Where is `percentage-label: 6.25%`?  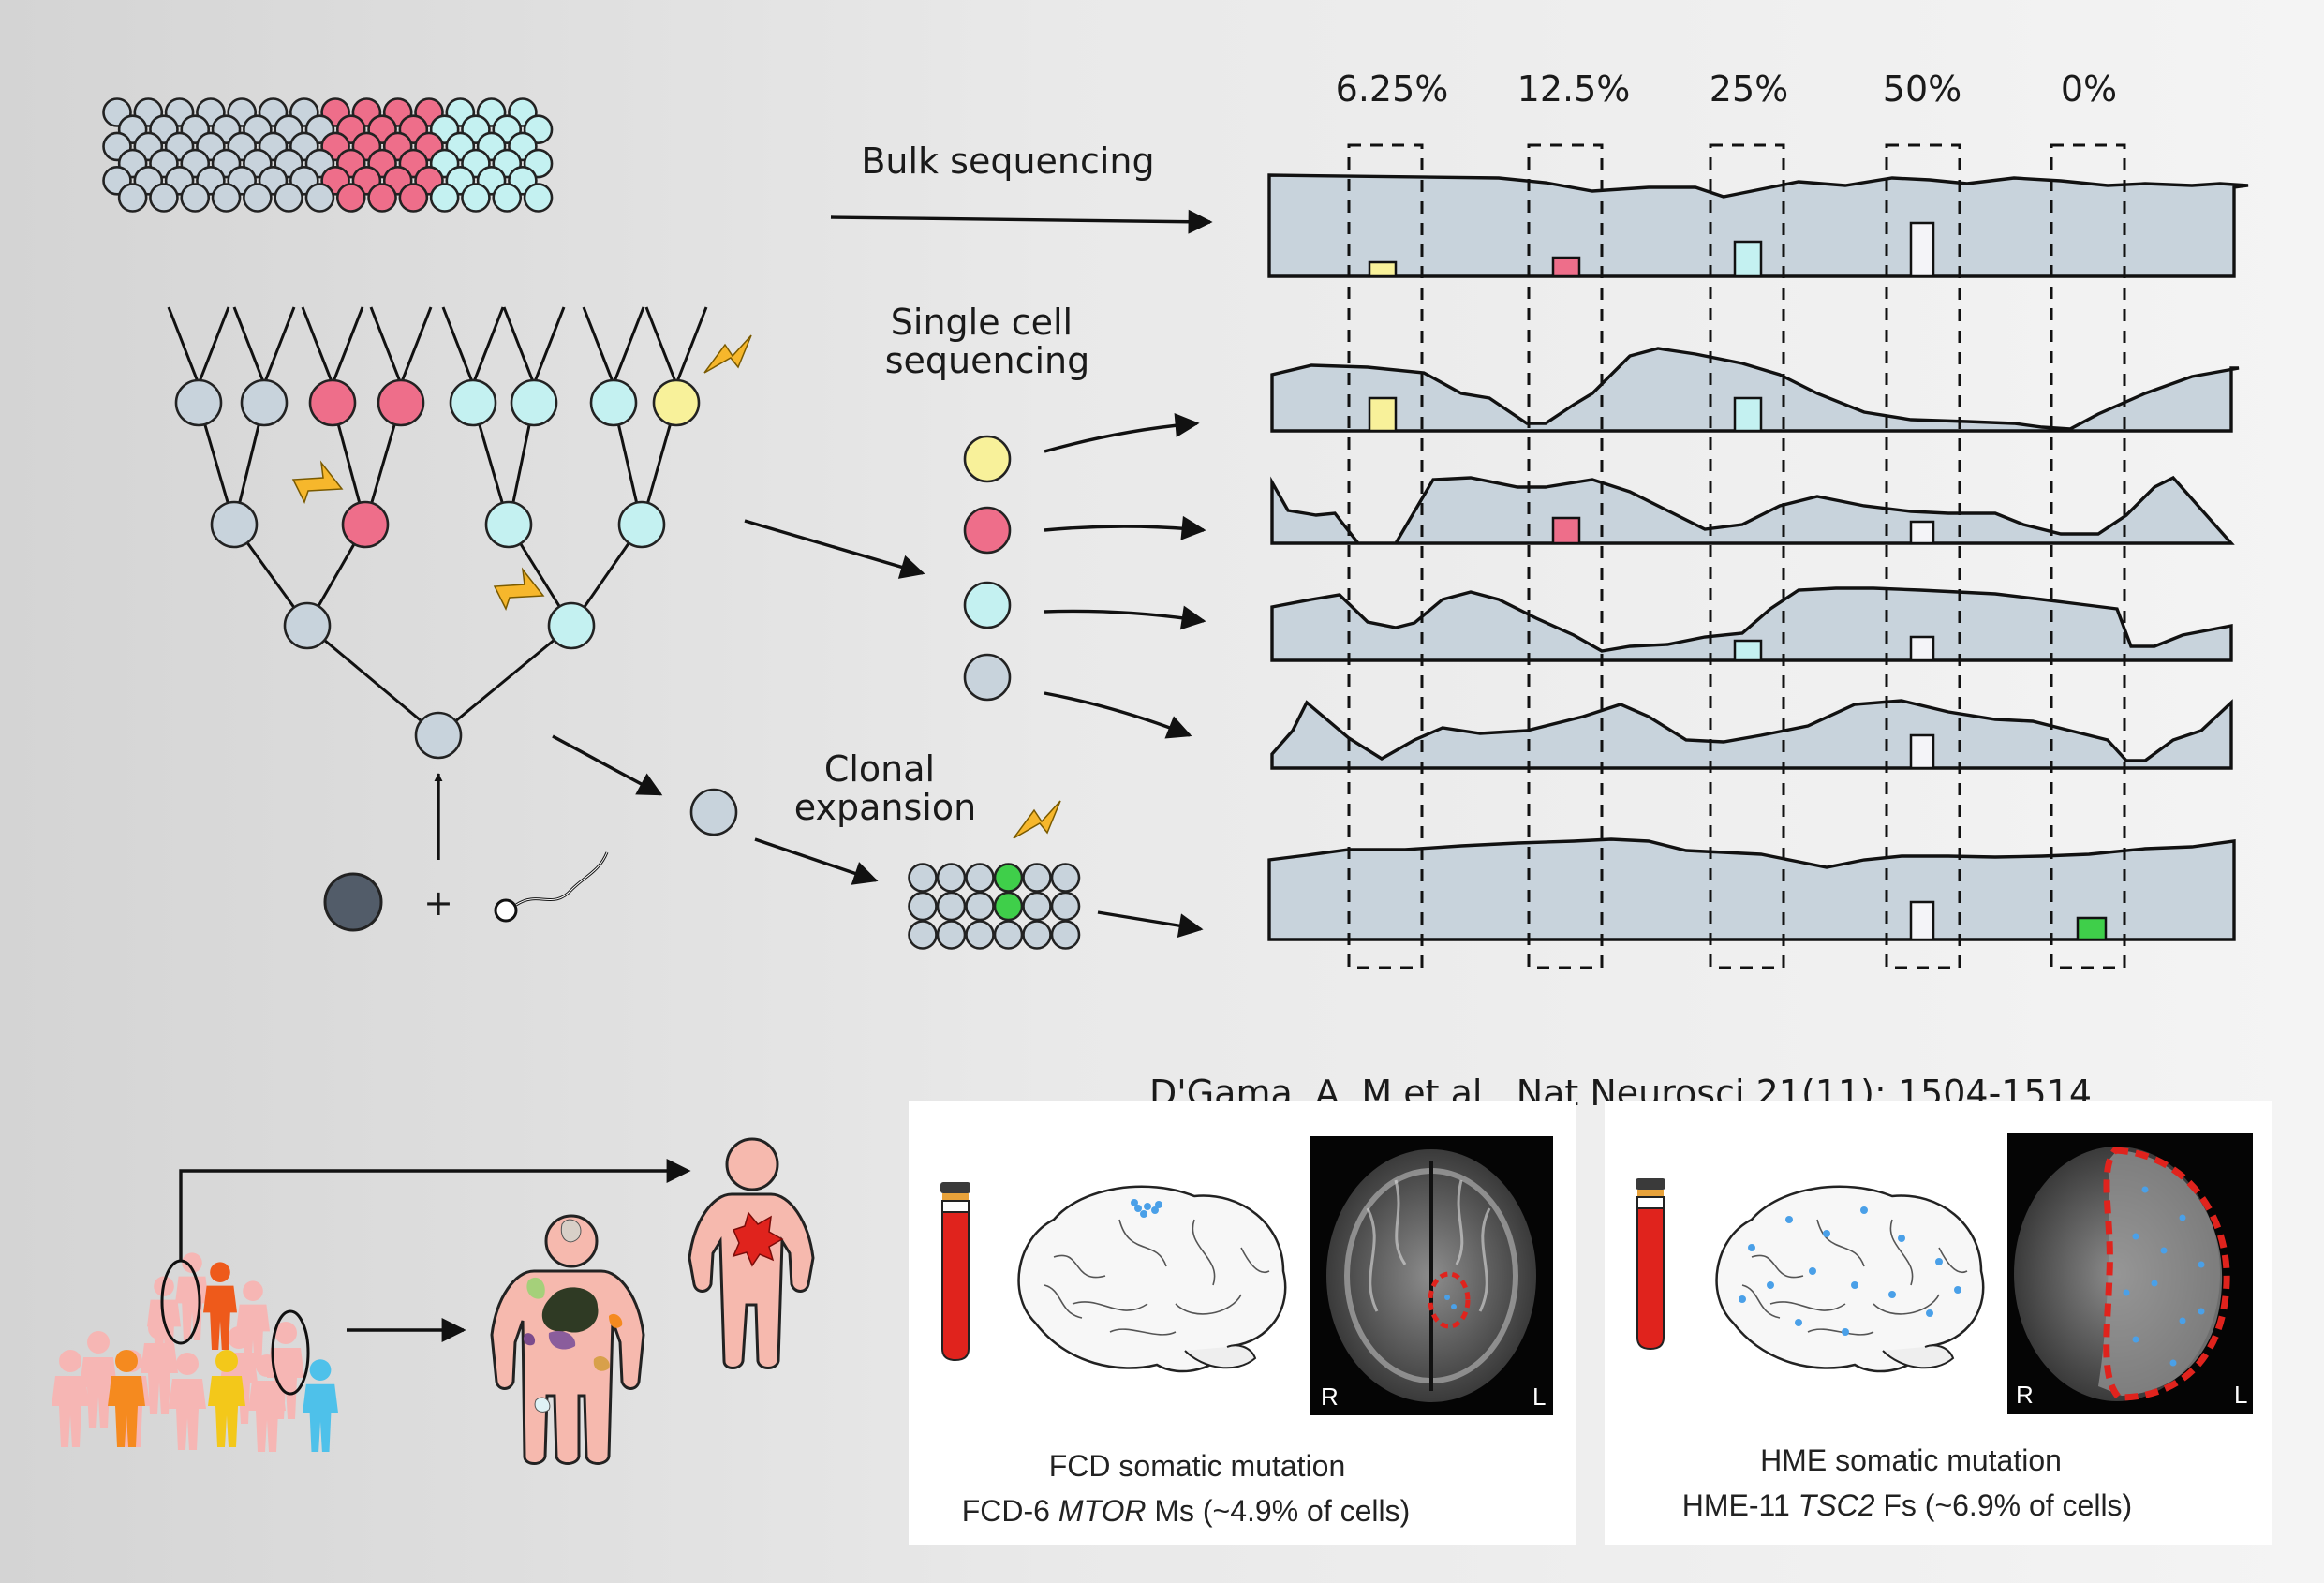
percentage-label: 6.25% is located at coordinates (1393, 89).